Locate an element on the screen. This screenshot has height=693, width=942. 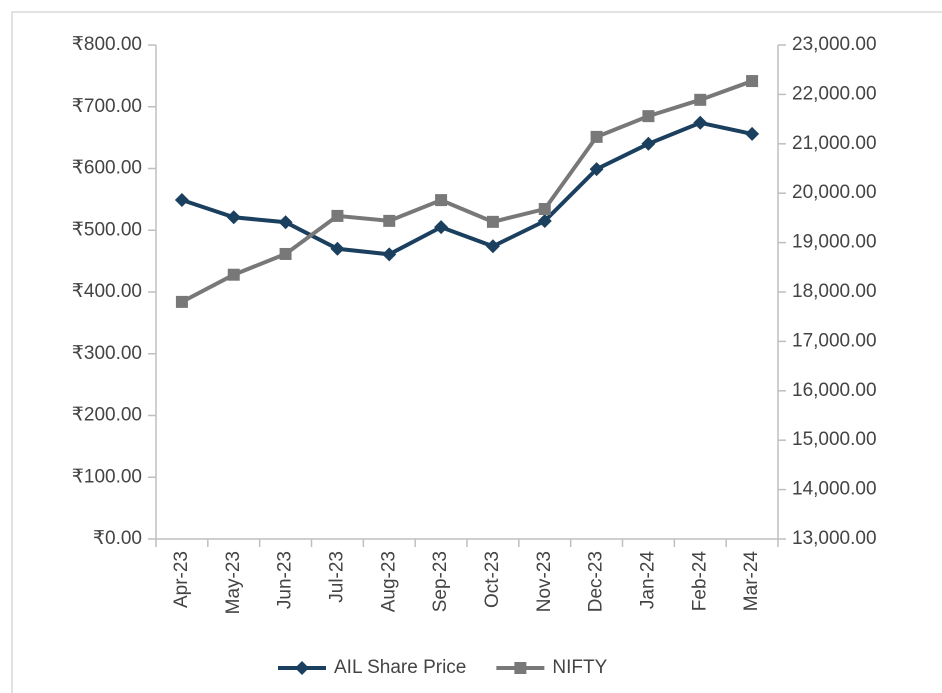
x-tick-label: Sep-23 is located at coordinates (440, 581).